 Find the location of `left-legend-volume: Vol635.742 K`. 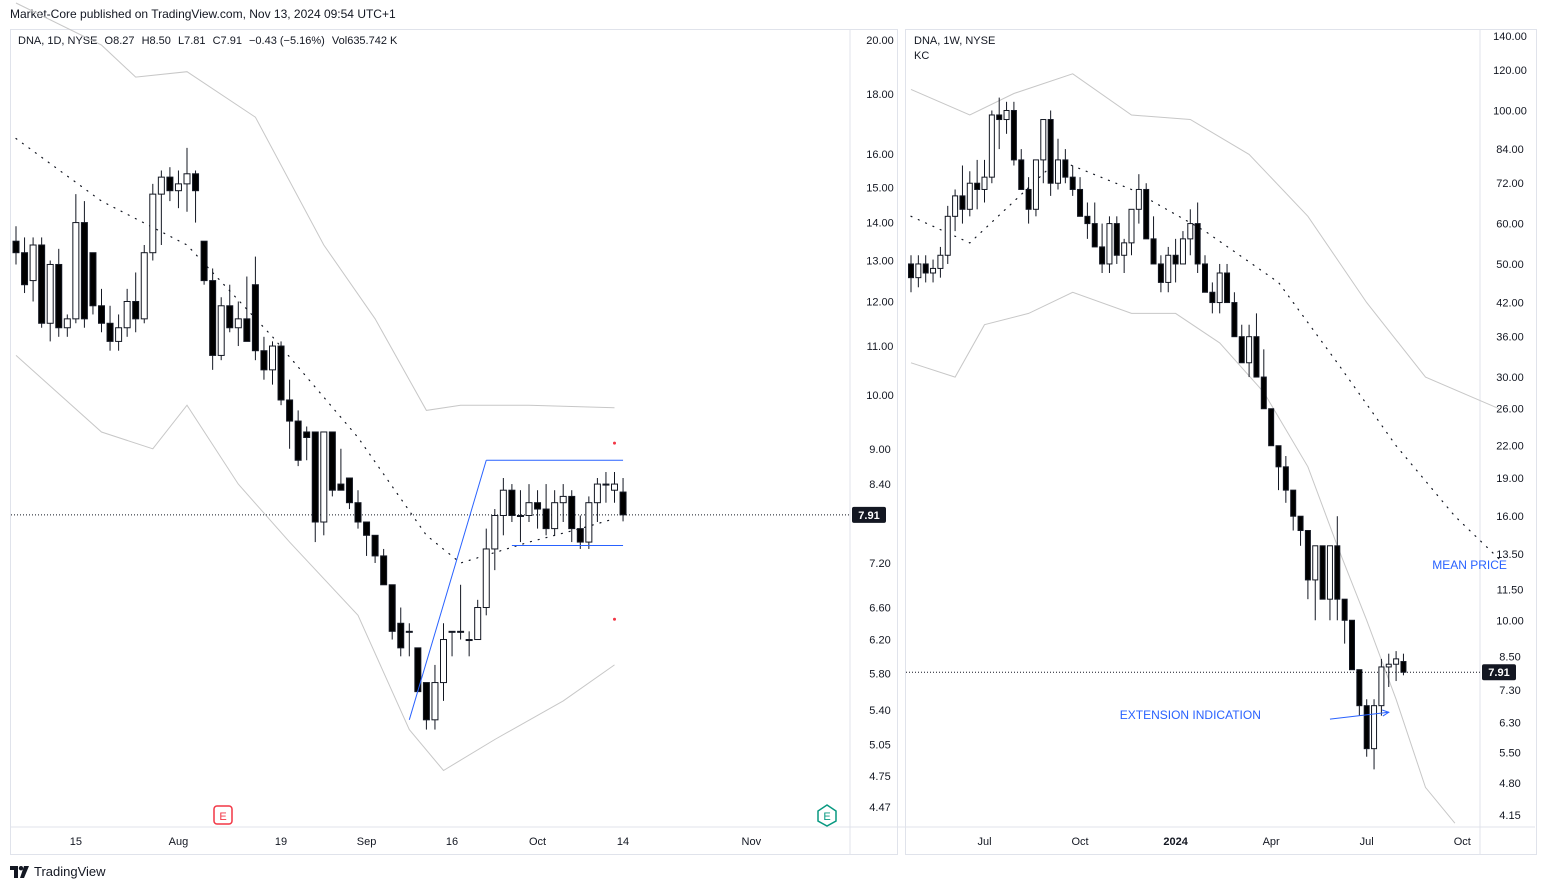

left-legend-volume: Vol635.742 K is located at coordinates (364, 41).